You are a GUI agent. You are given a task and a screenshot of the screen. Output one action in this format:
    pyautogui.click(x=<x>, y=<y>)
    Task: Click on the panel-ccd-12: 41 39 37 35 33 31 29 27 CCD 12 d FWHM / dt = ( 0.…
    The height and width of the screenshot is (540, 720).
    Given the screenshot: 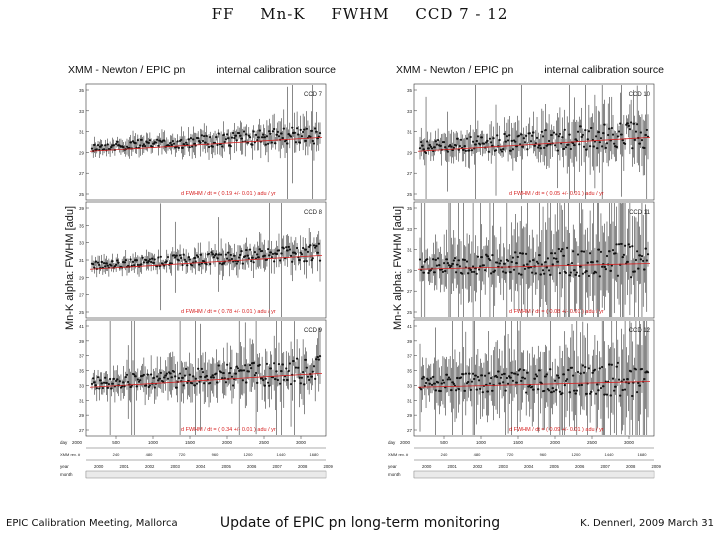 What is the action you would take?
    pyautogui.click(x=531, y=378)
    